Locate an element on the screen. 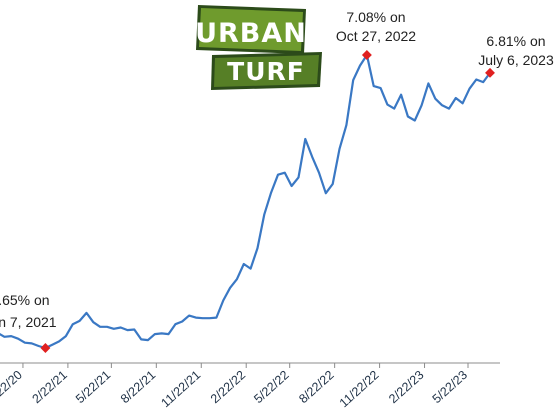  logo-text-urban: URBAN is located at coordinates (251, 33).